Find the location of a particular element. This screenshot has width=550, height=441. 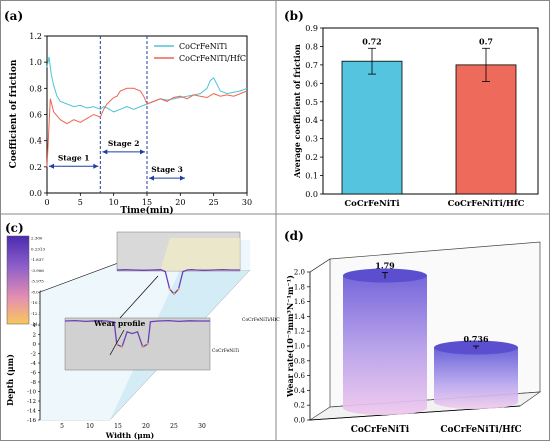

colorbar is located at coordinates (18, 280).